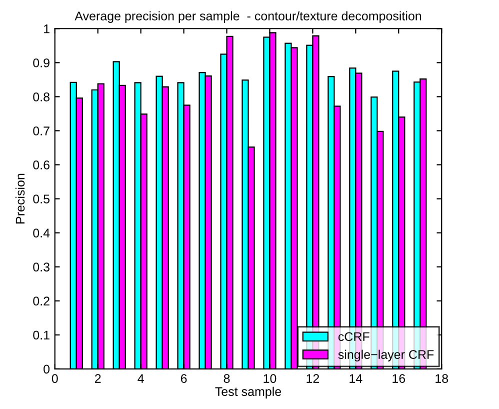  Describe the element at coordinates (354, 337) in the screenshot. I see `legend-label: cCRF` at that location.